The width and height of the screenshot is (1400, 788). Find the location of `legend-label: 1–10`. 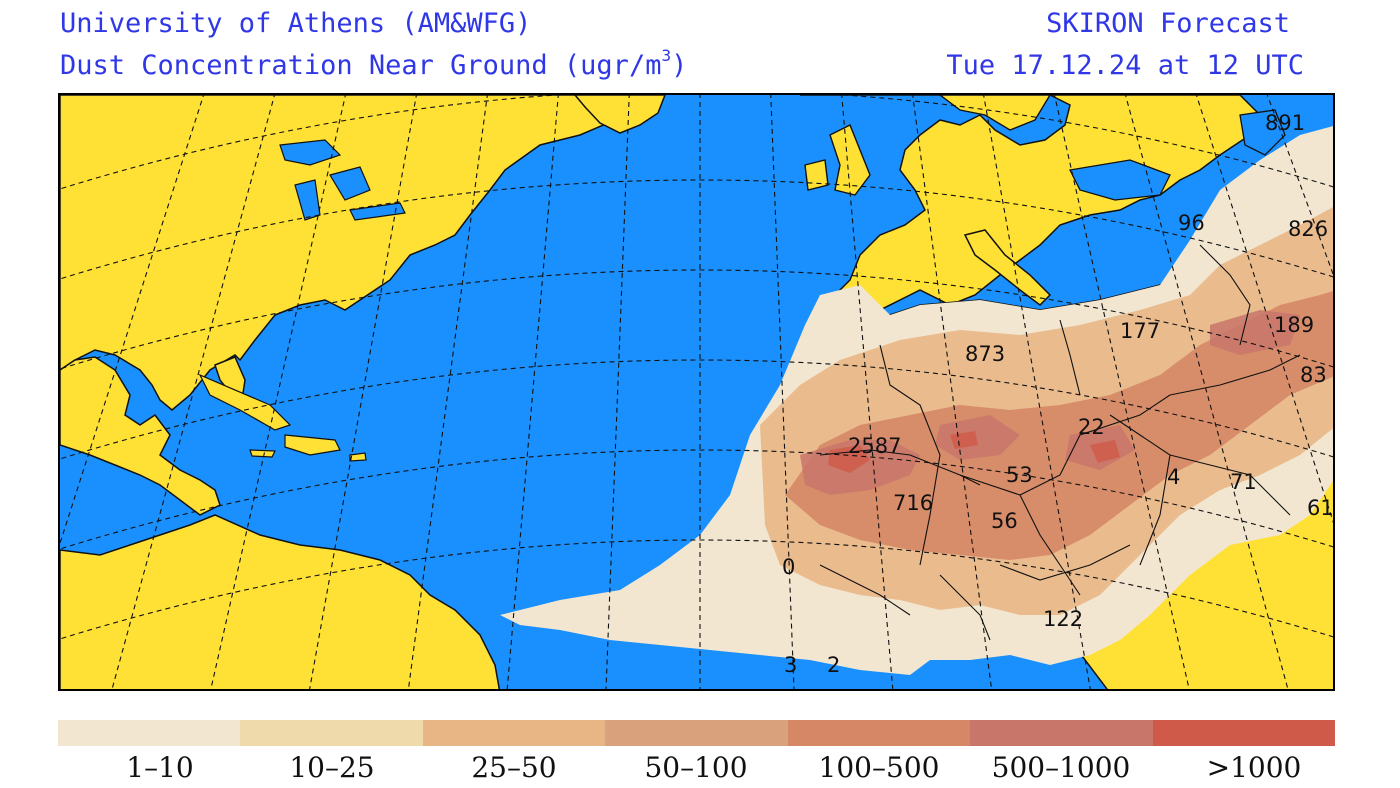

legend-label: 1–10 is located at coordinates (160, 767).